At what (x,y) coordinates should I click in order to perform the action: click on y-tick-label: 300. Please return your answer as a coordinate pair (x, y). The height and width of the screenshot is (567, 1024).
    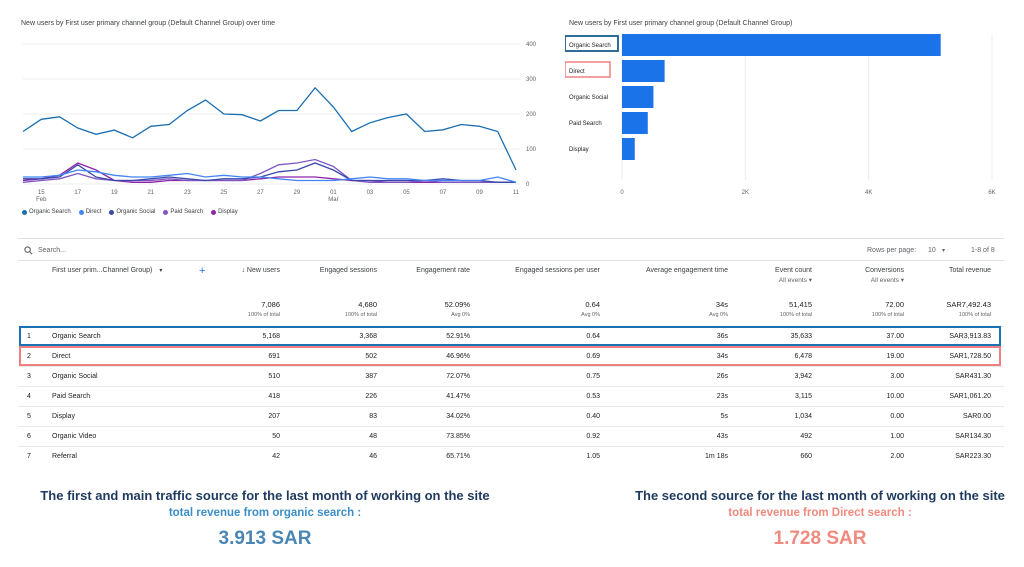
    Looking at the image, I should click on (531, 80).